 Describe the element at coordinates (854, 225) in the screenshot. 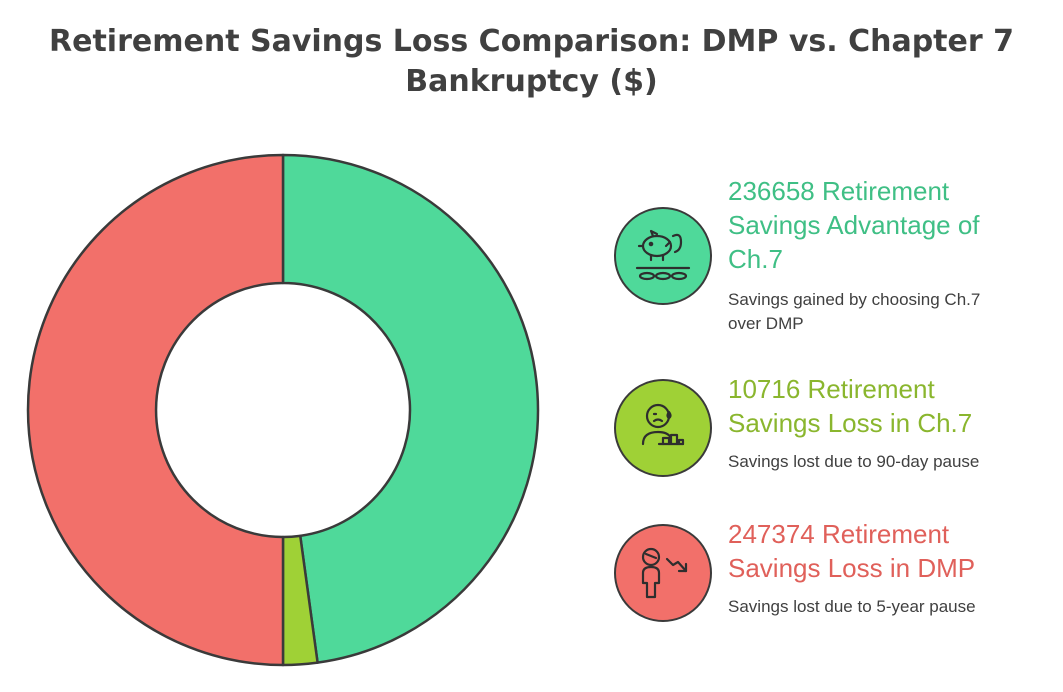

I see `legend-heading-line: Savings Advantage of` at that location.